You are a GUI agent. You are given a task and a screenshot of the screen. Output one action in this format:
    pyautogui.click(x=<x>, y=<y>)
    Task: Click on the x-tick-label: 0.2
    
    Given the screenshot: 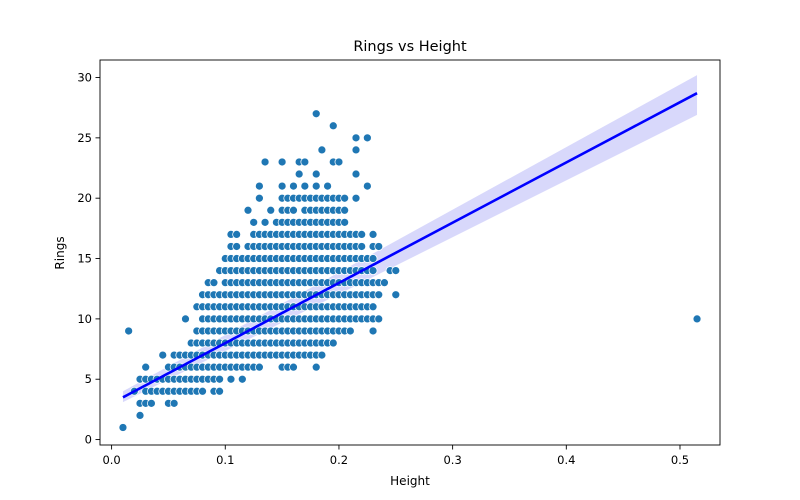 What is the action you would take?
    pyautogui.click(x=339, y=460)
    